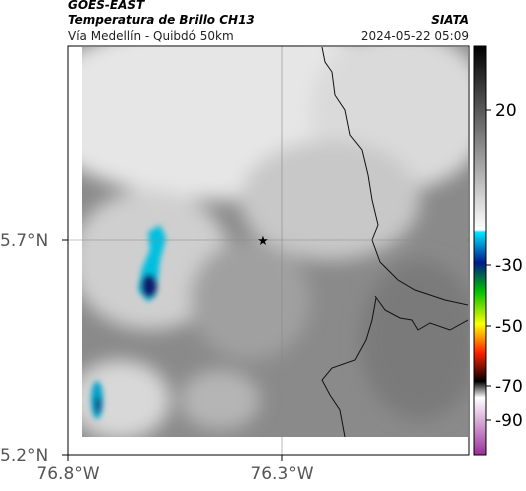 This screenshot has width=526, height=491. I want to click on location-star: ★, so click(263, 241).